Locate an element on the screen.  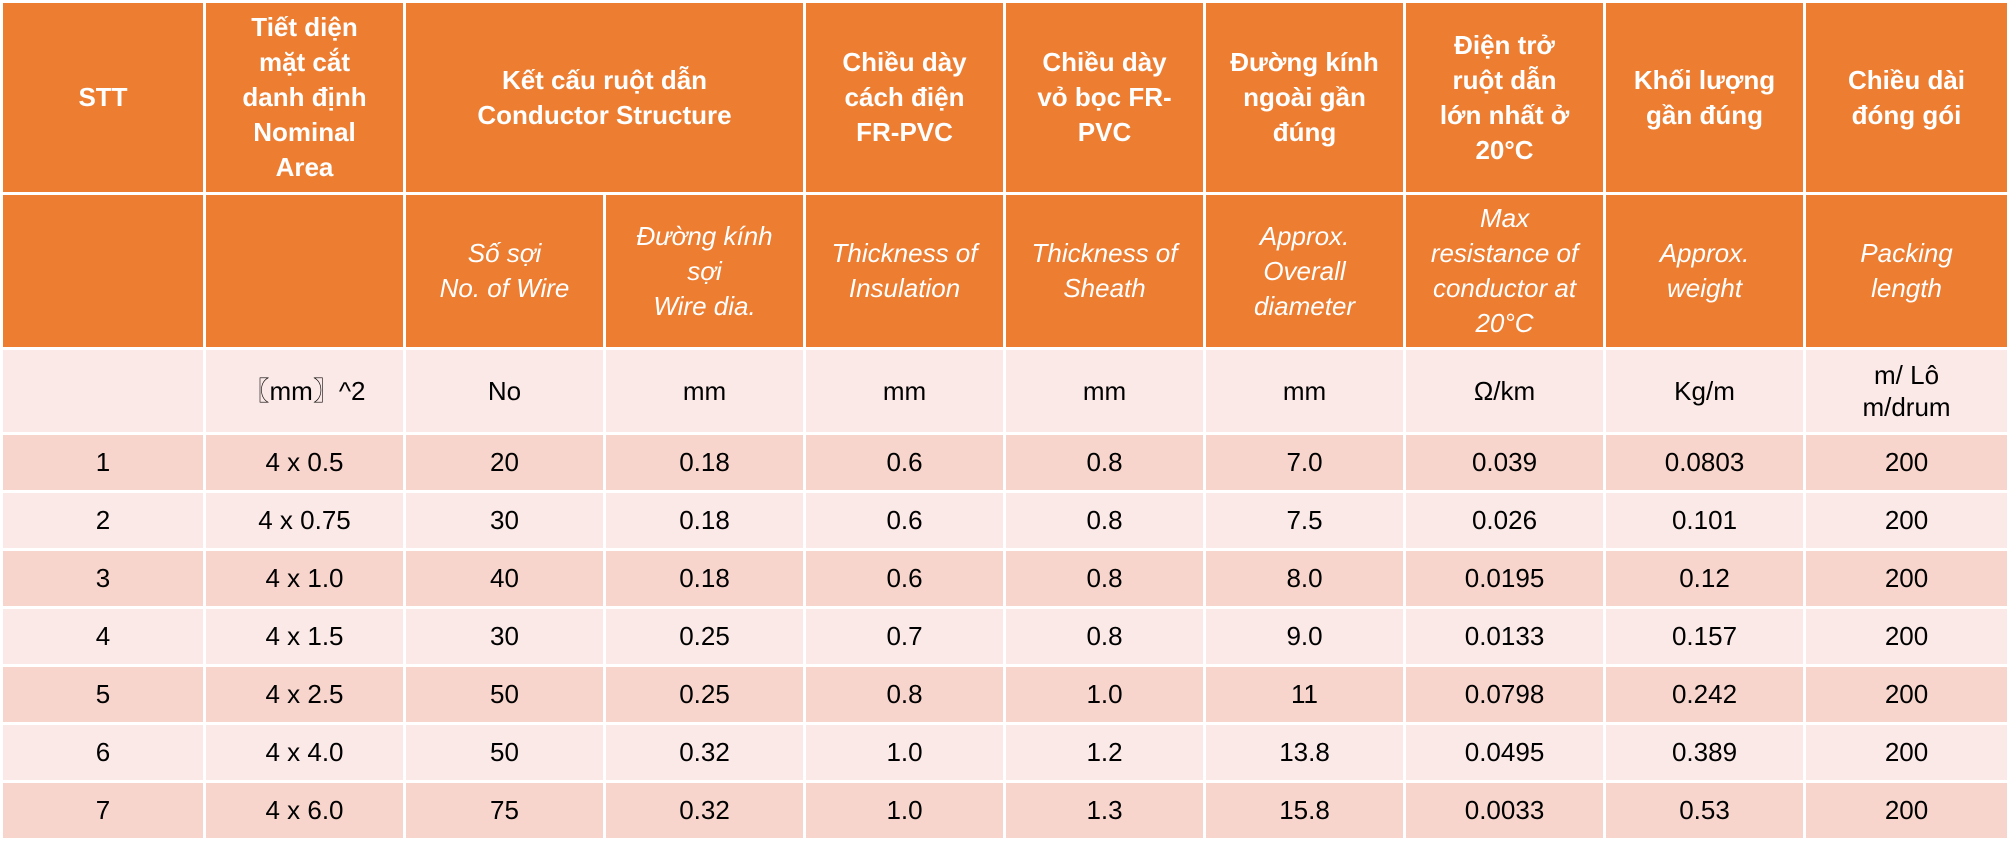
subheader-no-of-wire: Số sợi No. of Wire is located at coordinates (504, 271).